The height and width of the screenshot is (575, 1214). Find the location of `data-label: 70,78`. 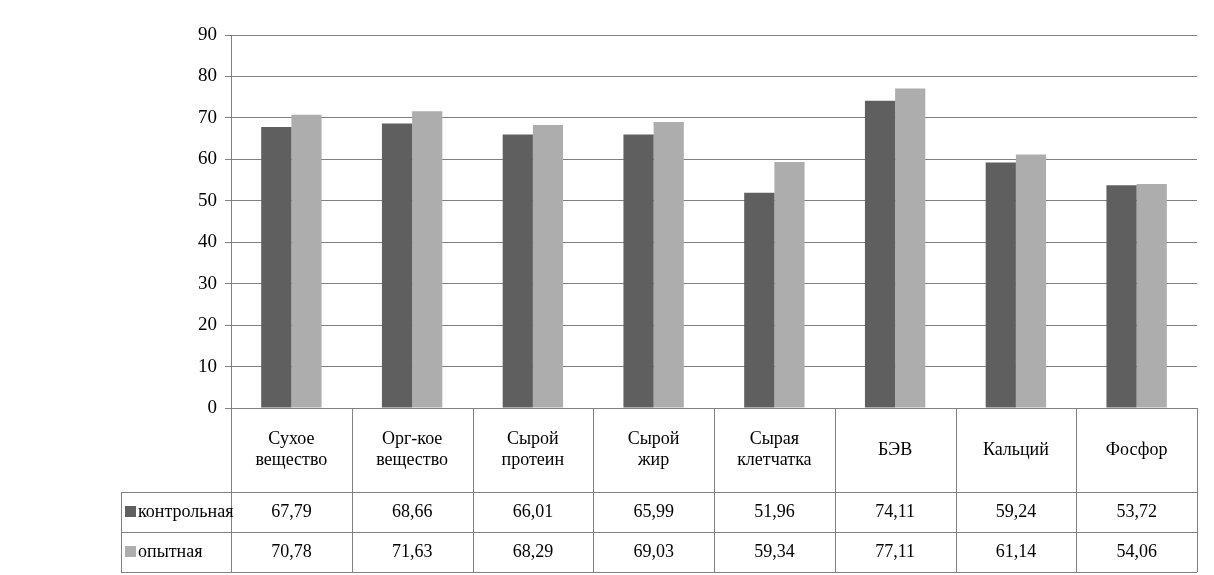

data-label: 70,78 is located at coordinates (291, 550).